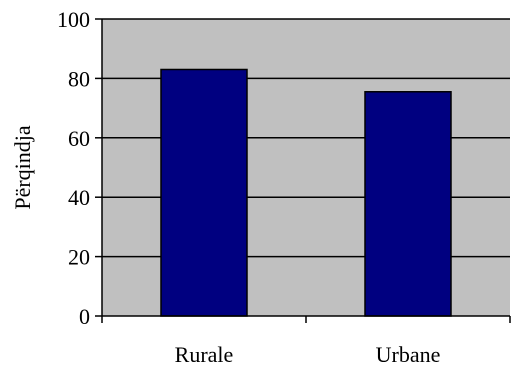  What do you see at coordinates (306, 341) in the screenshot?
I see `x-ticks: Rurale Urbane` at bounding box center [306, 341].